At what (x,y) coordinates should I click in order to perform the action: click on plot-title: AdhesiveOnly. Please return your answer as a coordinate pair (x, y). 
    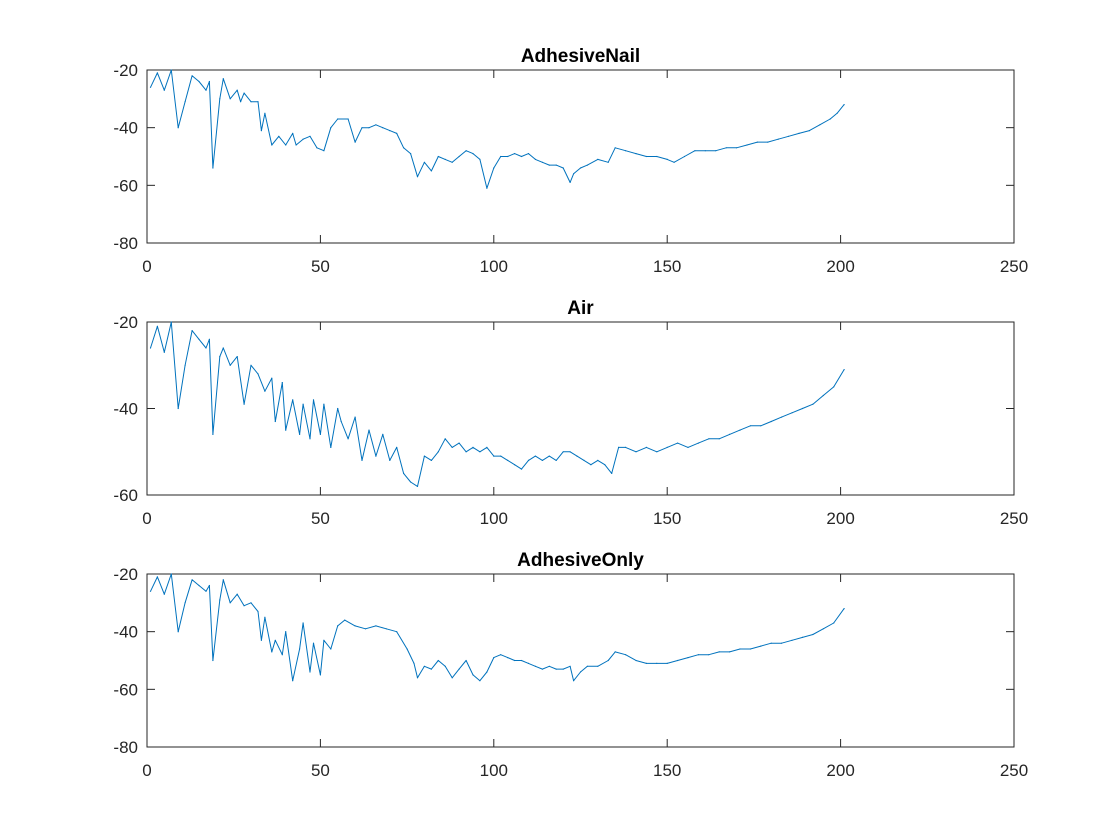
    Looking at the image, I should click on (580, 560).